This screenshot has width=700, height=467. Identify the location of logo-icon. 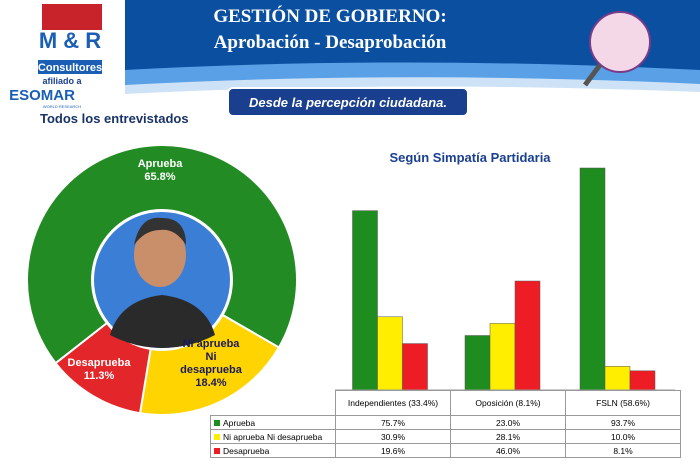
(72, 17).